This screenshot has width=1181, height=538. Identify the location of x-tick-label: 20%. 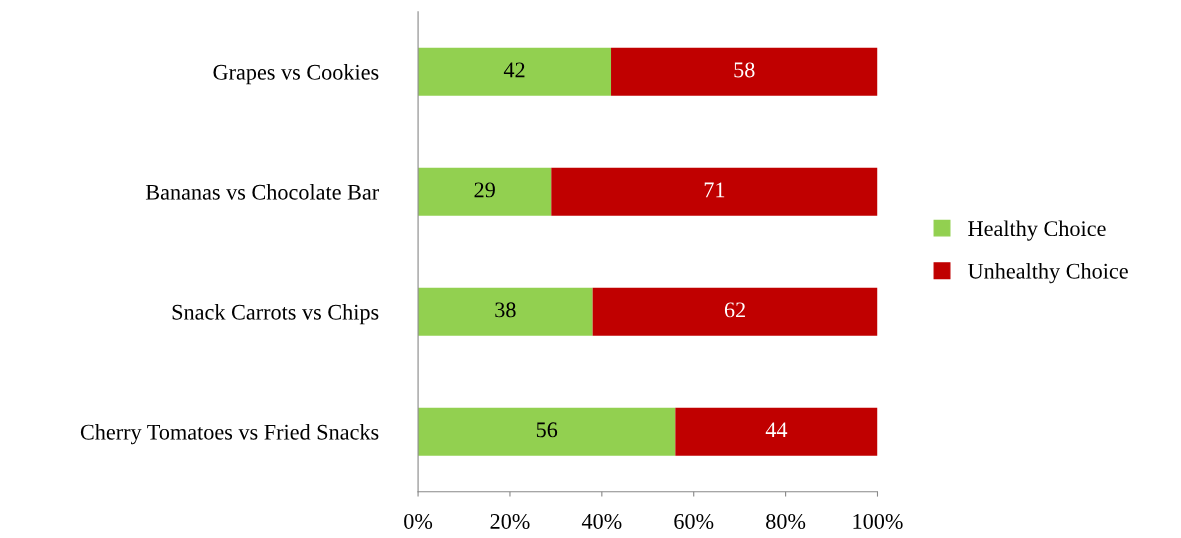
(510, 521).